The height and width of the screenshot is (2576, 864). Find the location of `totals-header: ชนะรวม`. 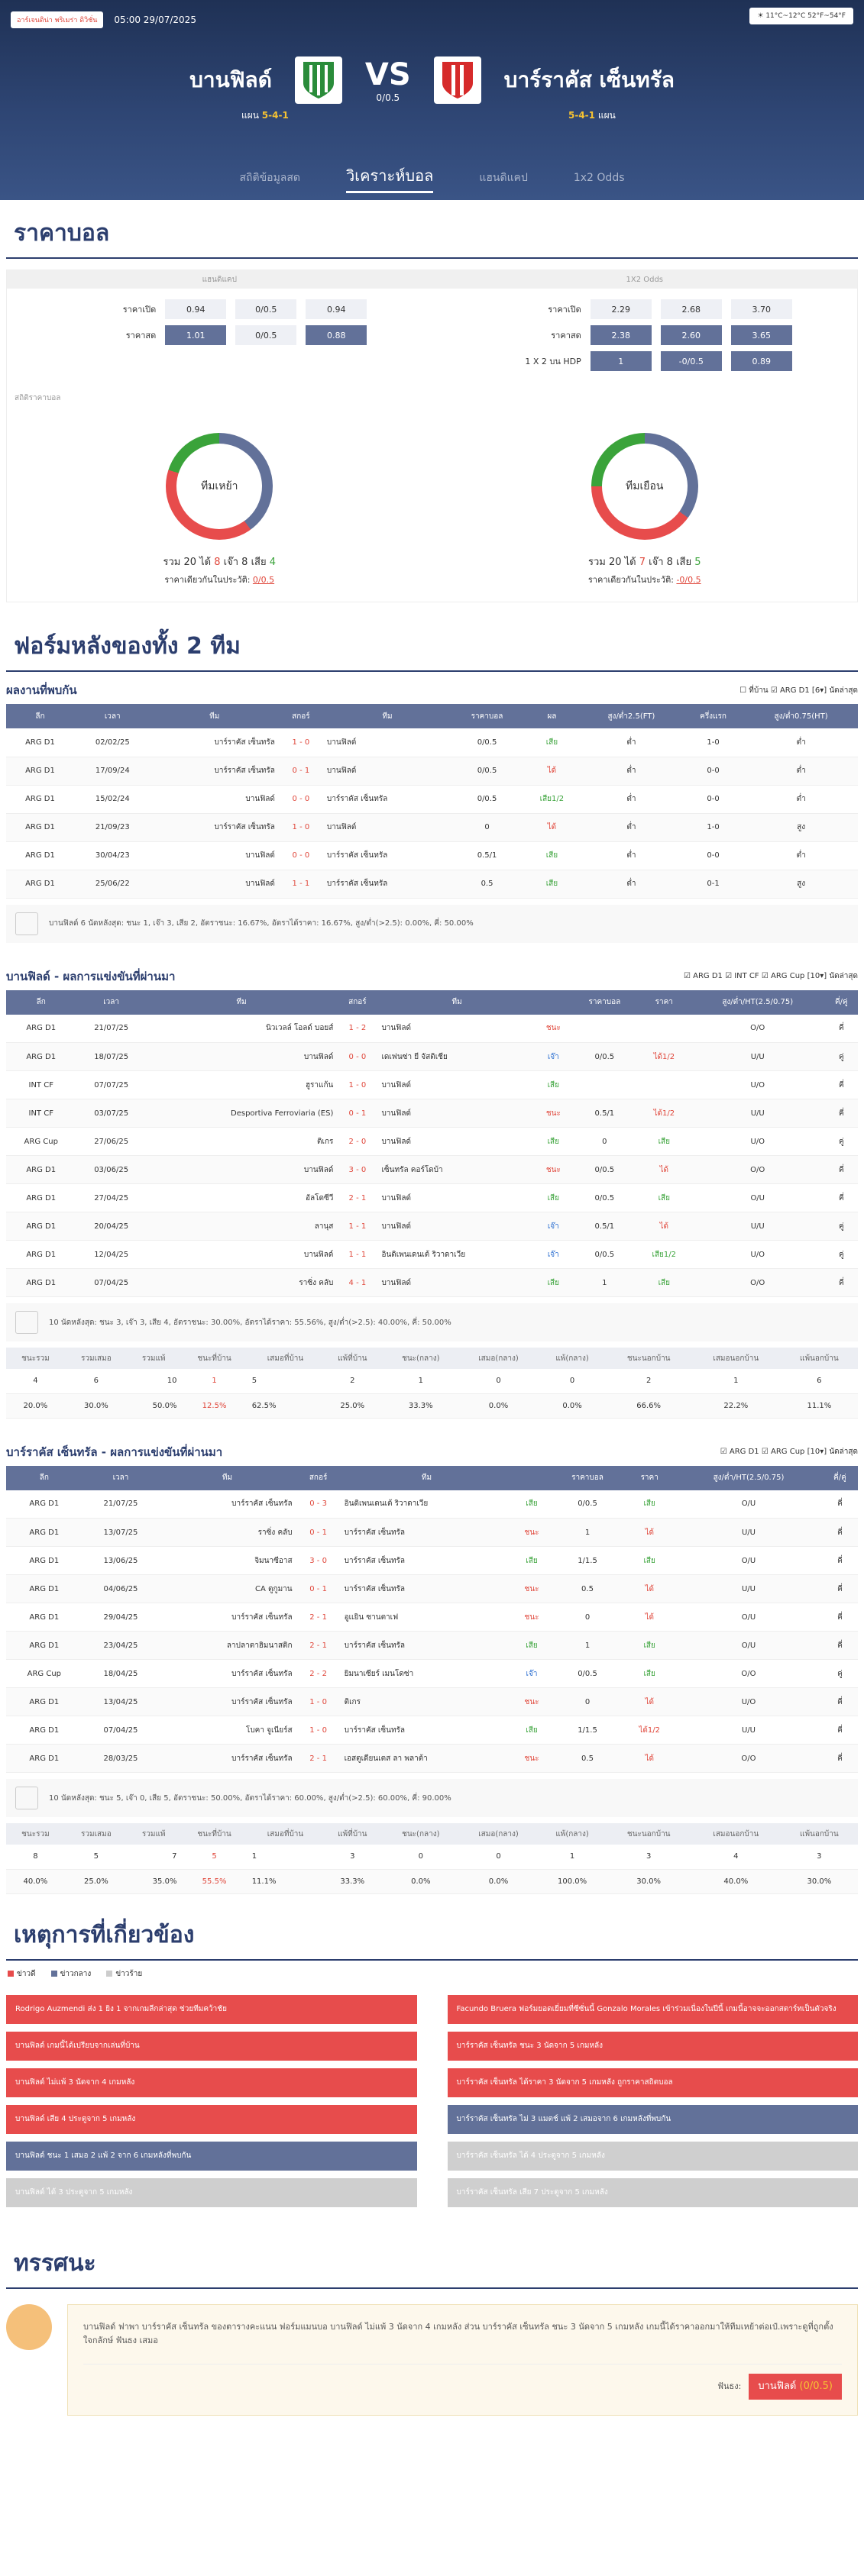

totals-header: ชนะรวม is located at coordinates (35, 1358).